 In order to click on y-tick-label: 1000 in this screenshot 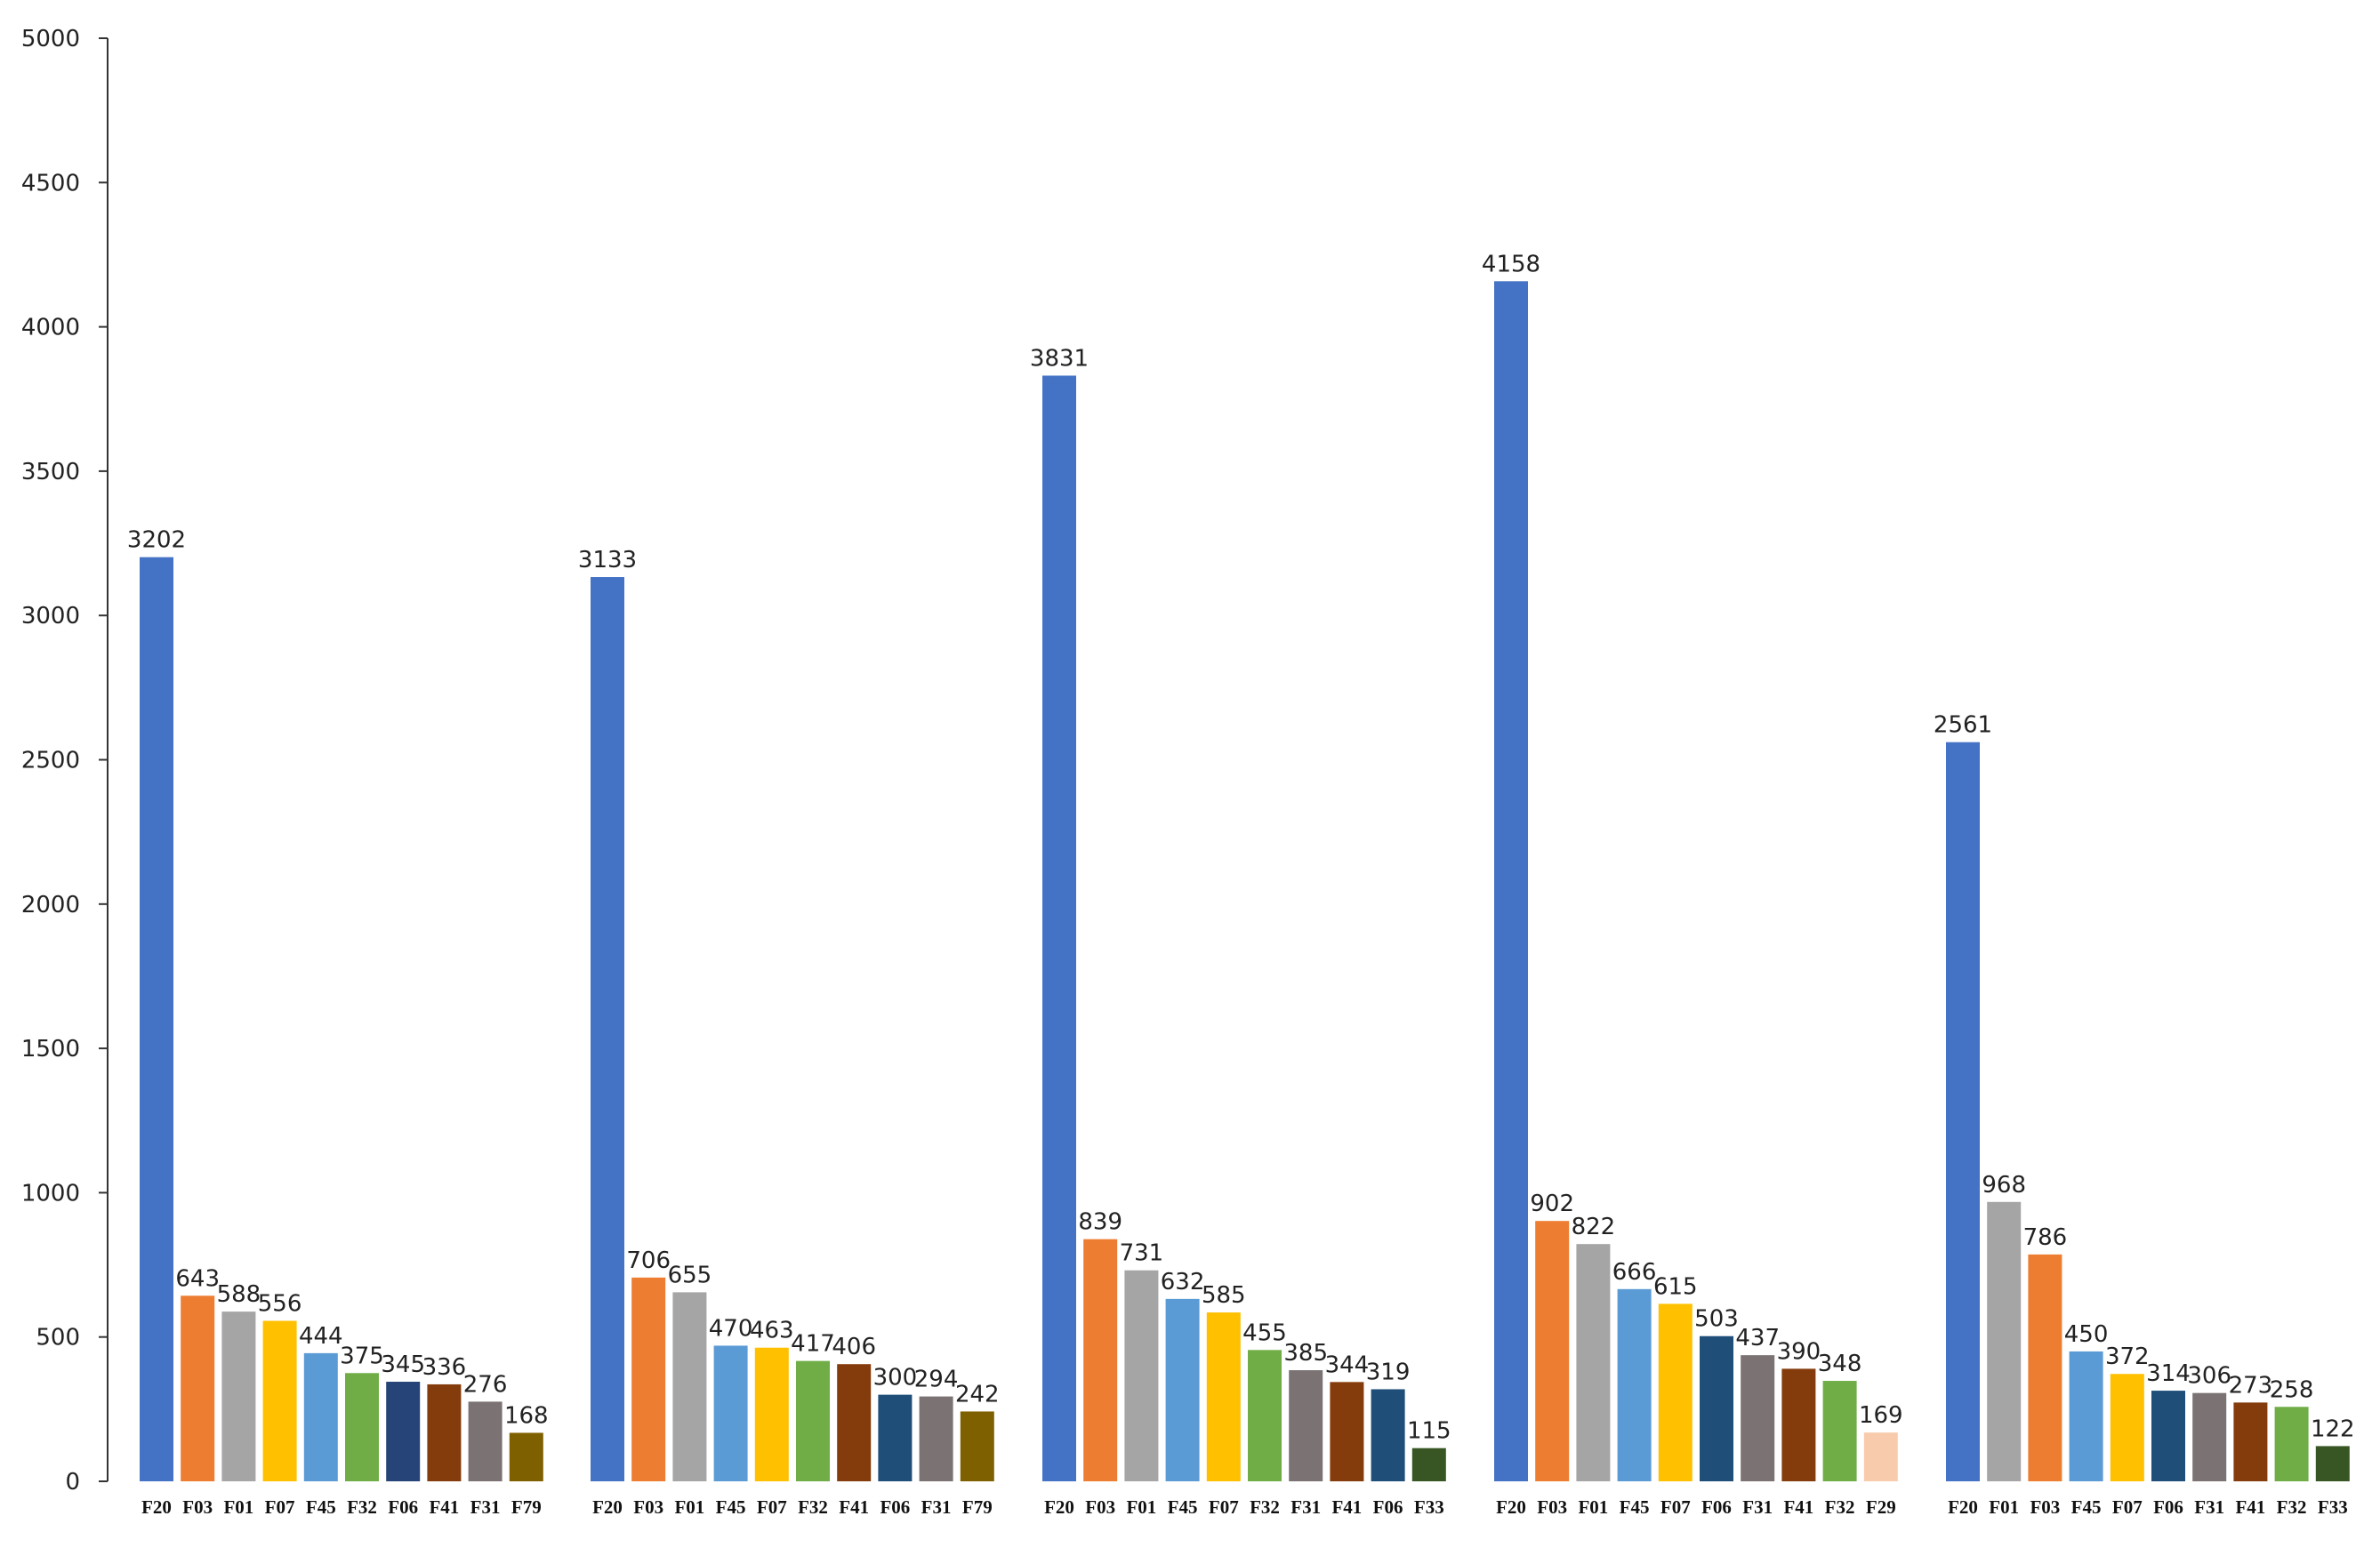, I will do `click(50, 1193)`.